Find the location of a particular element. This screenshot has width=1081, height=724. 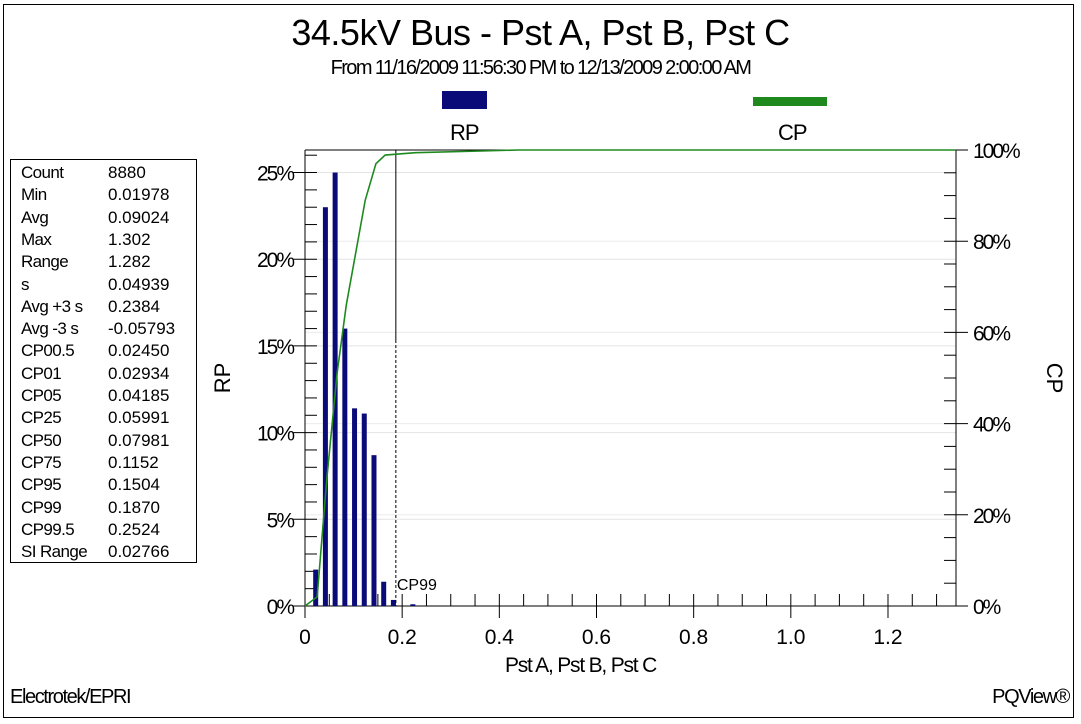

y2-tick-label: 20% is located at coordinates (991, 516).